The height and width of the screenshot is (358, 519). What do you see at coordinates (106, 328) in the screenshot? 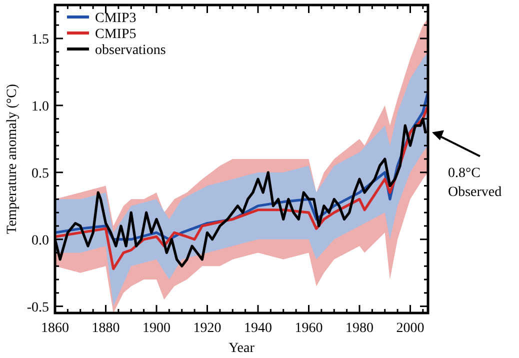
I see `x-tick-label: 1880` at bounding box center [106, 328].